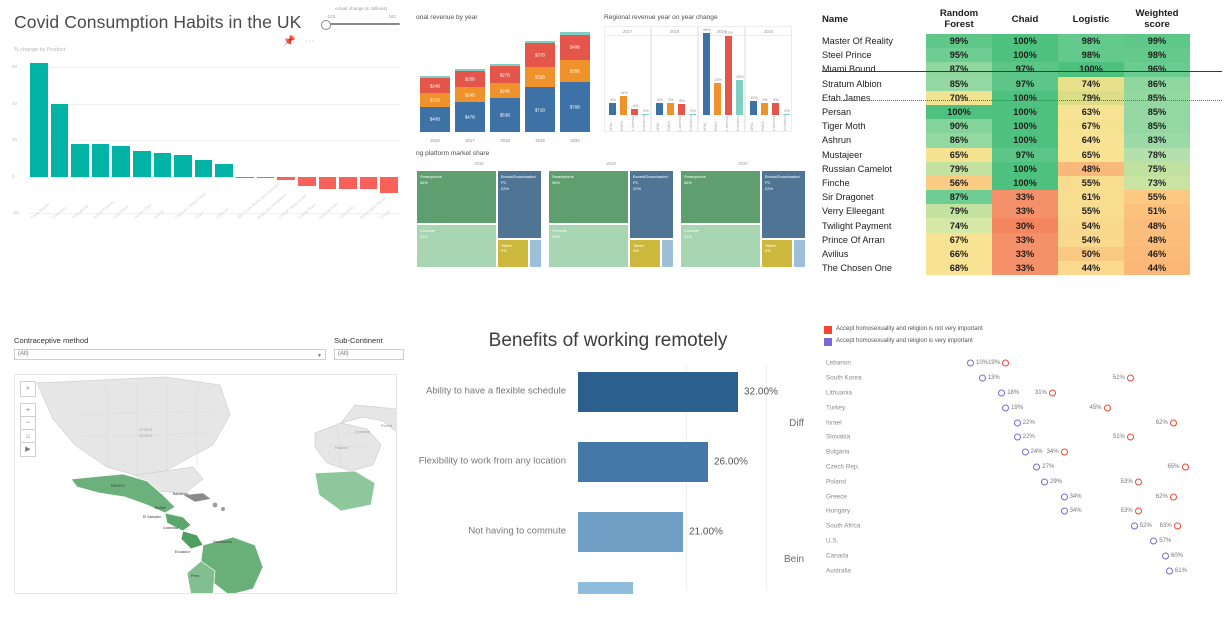  Describe the element at coordinates (319, 356) in the screenshot. I see `chevron-down-icon: ▼` at that location.